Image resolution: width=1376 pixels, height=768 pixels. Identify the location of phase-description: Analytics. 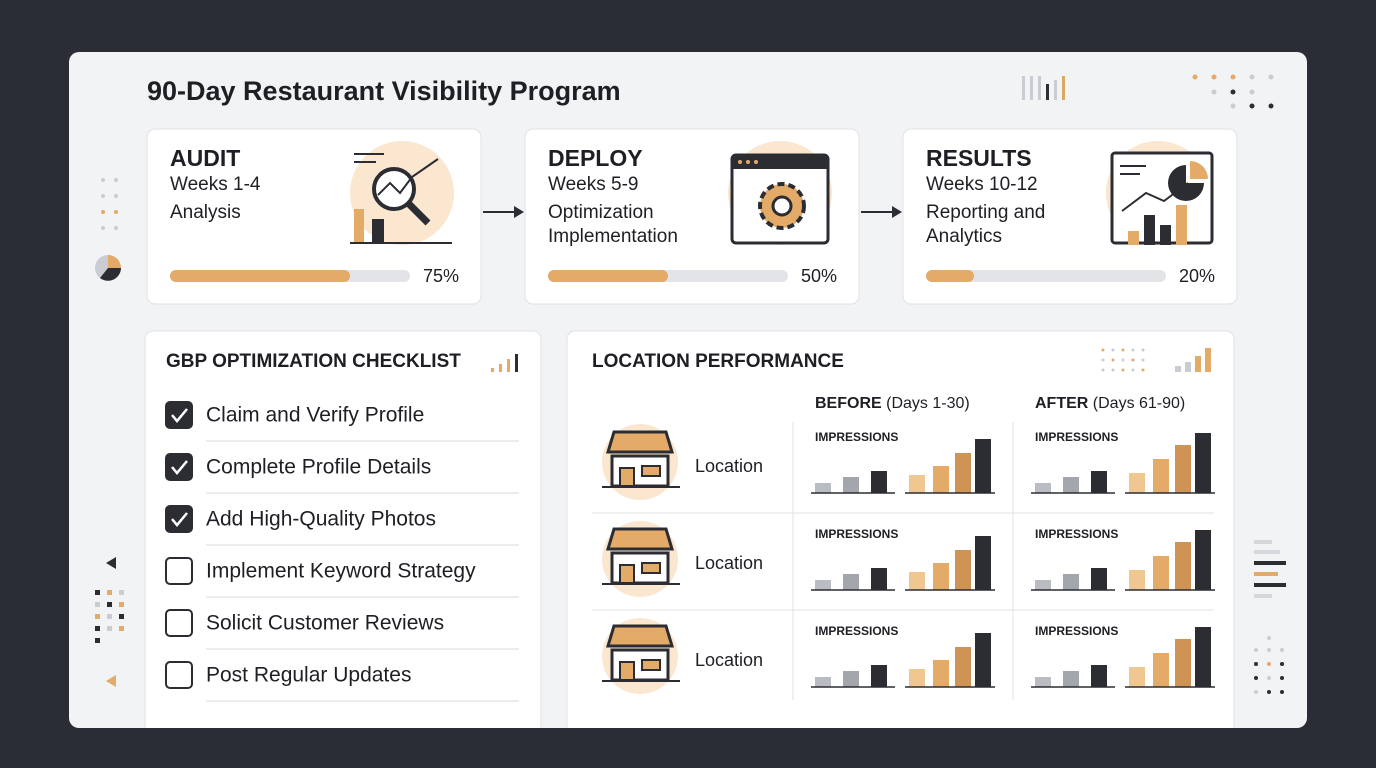
(964, 236).